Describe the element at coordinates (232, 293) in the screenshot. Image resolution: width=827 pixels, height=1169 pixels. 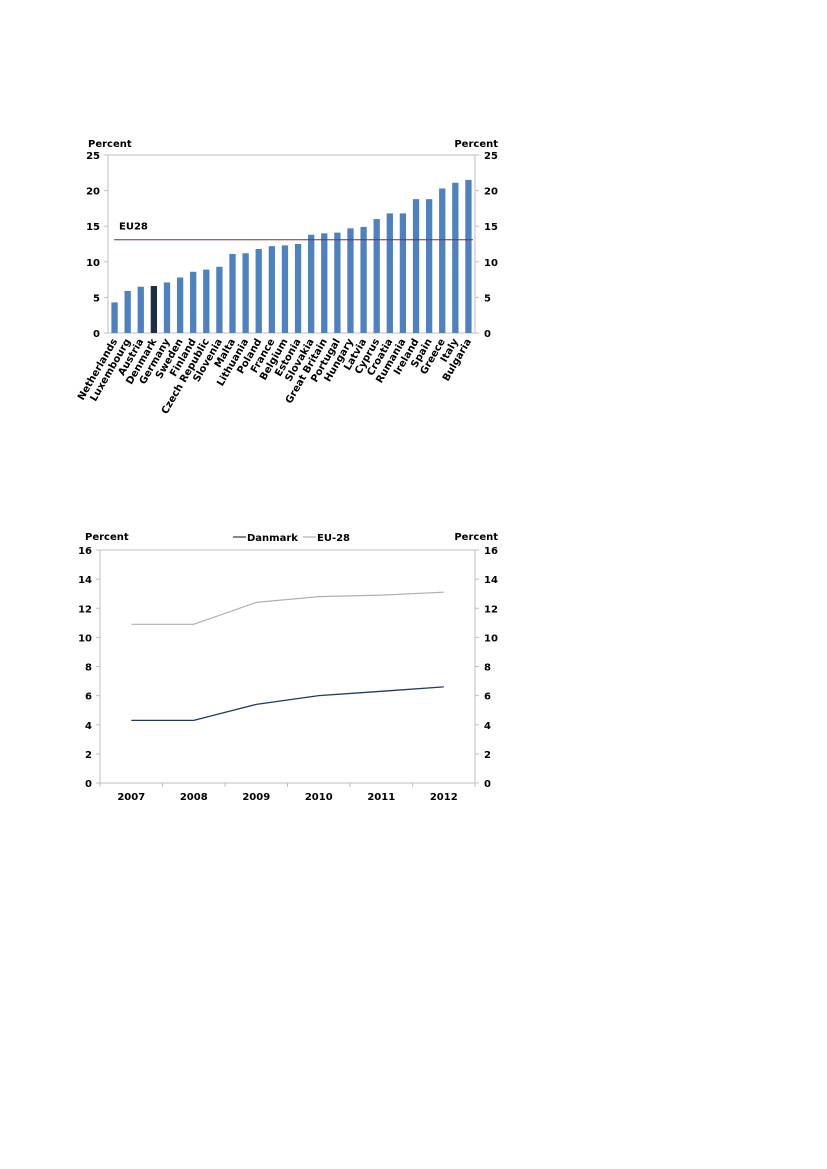
I see `bar-malta` at that location.